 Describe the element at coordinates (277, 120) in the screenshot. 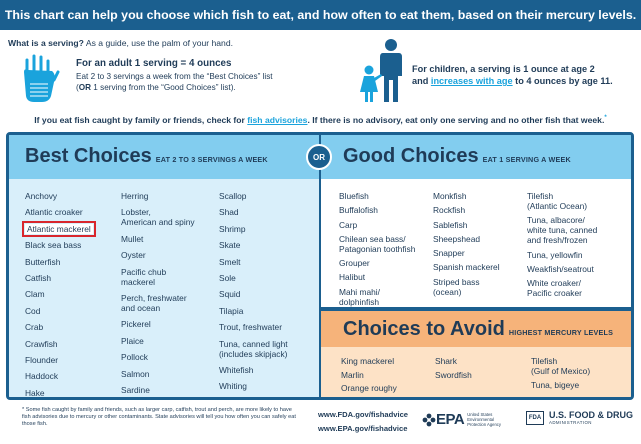

I see `fish-advisories-link: fish advisories` at that location.